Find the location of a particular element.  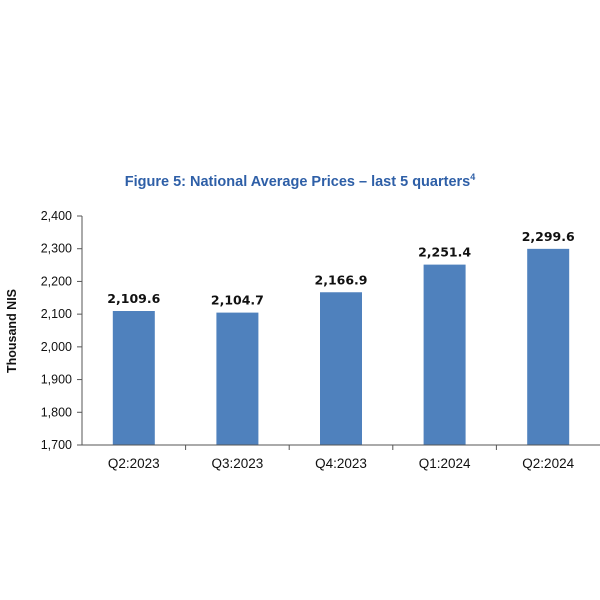

chart-title-footnote: 4 is located at coordinates (473, 177).